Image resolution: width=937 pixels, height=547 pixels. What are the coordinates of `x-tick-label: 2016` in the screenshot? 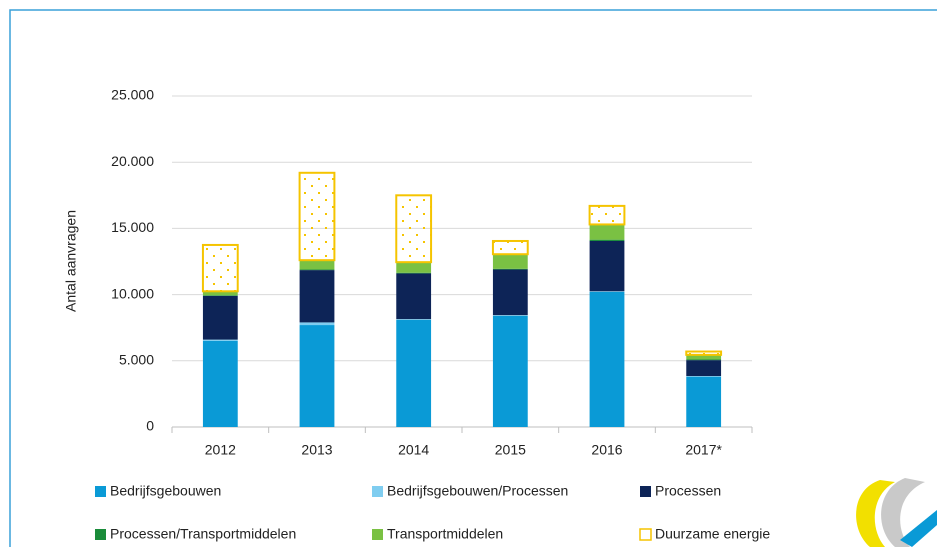 It's located at (606, 450).